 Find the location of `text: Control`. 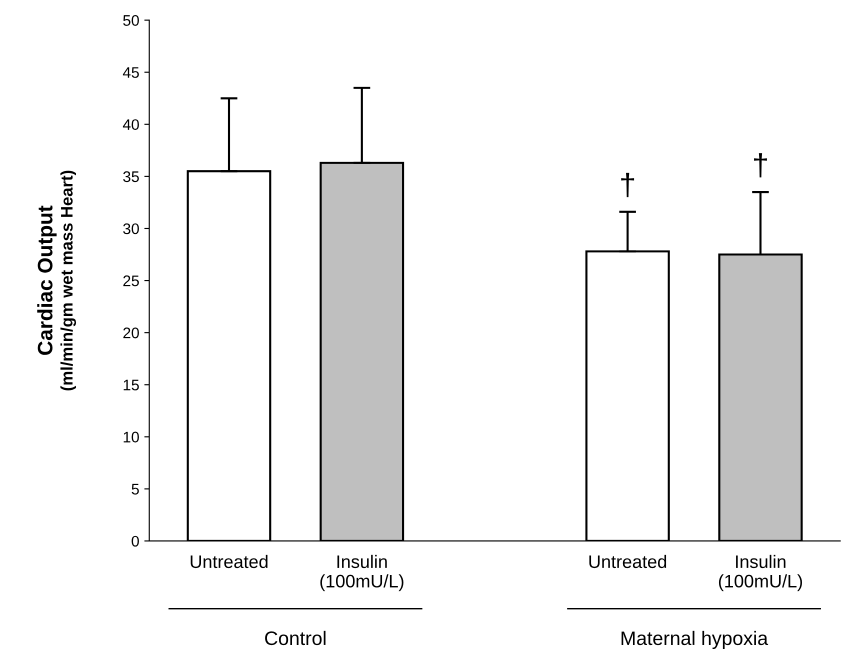

text: Control is located at coordinates (295, 638).